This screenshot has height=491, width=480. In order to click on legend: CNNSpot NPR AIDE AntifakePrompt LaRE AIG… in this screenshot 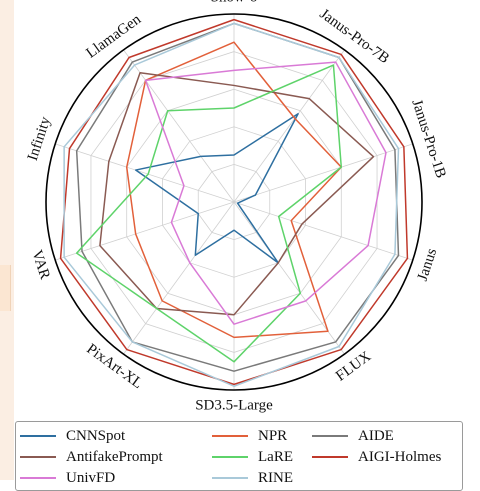, I will do `click(239, 456)`.